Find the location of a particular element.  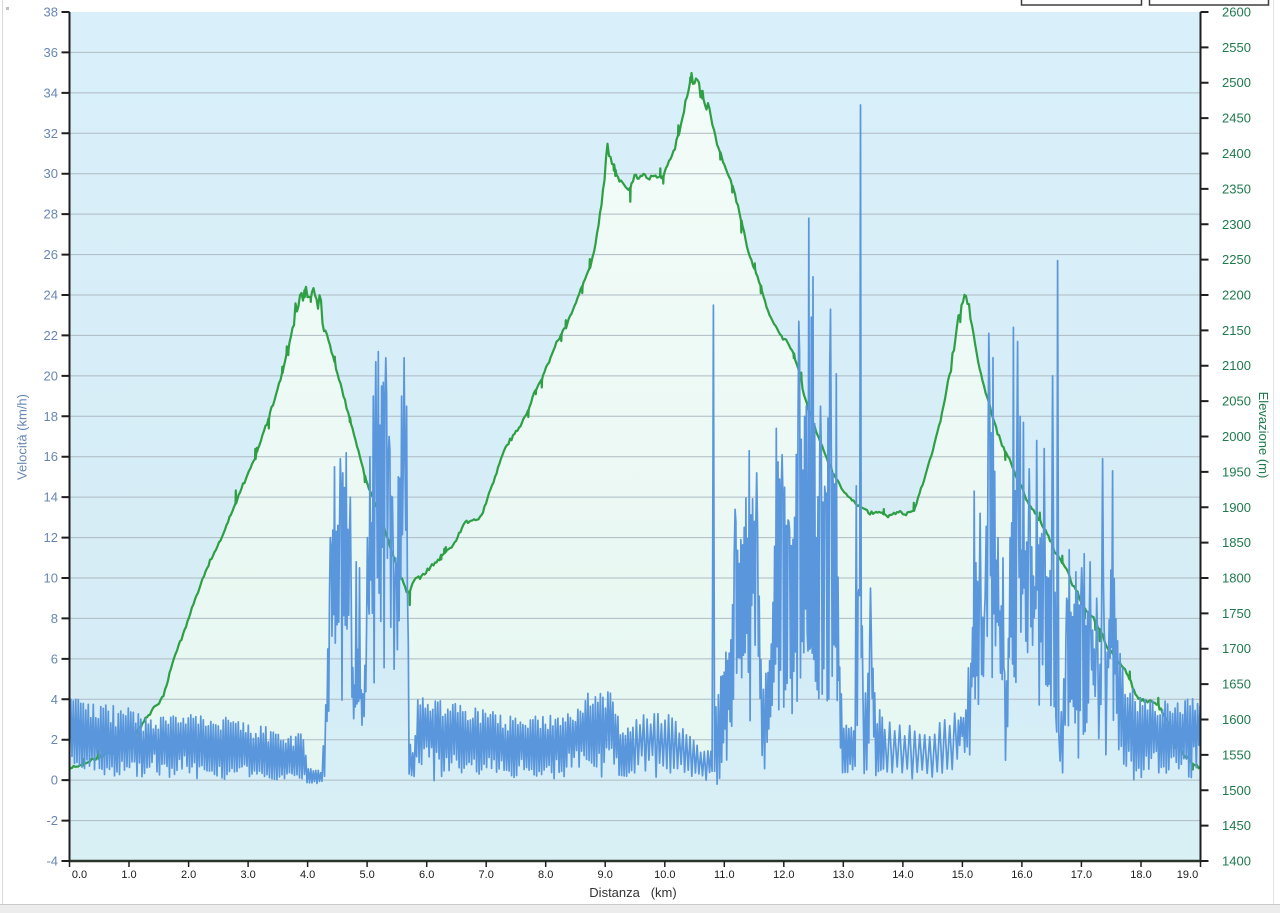

svg-text: 0.0 is located at coordinates (79, 875).